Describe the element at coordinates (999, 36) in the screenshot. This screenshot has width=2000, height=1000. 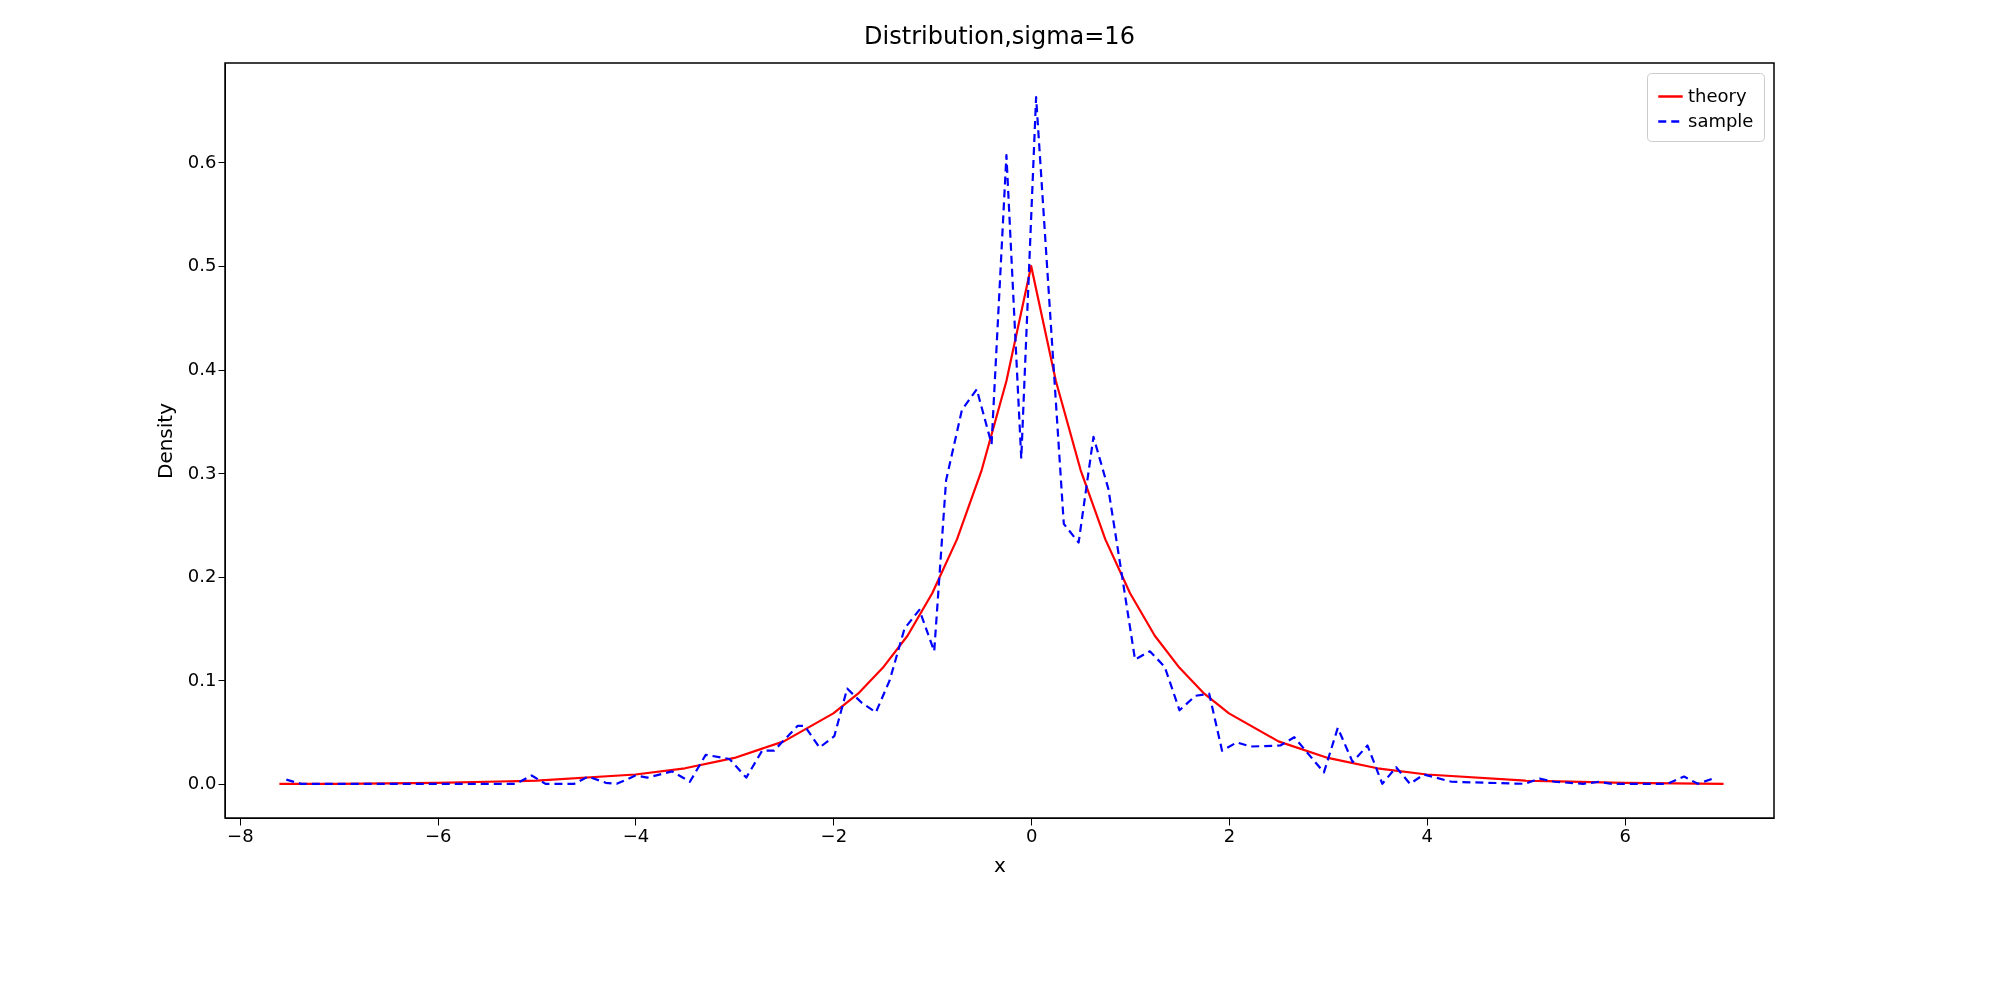
I see `chart-title: Distribution,sigma=16` at that location.